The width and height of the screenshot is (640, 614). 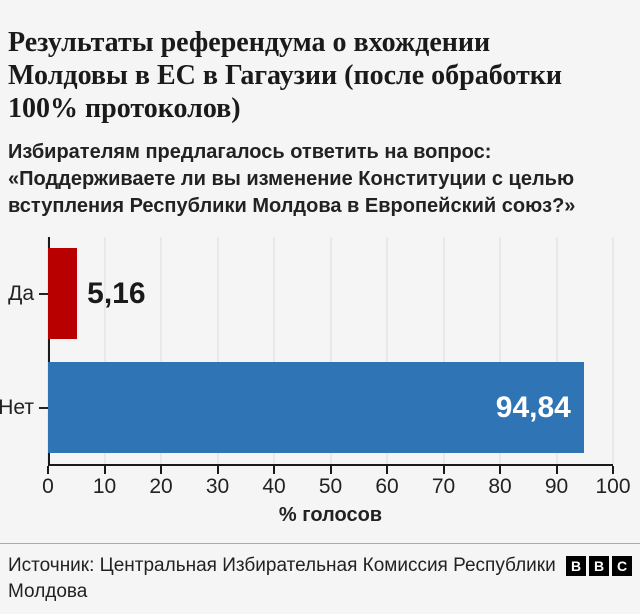 What do you see at coordinates (556, 486) in the screenshot?
I see `x-axis-tick-label: 90` at bounding box center [556, 486].